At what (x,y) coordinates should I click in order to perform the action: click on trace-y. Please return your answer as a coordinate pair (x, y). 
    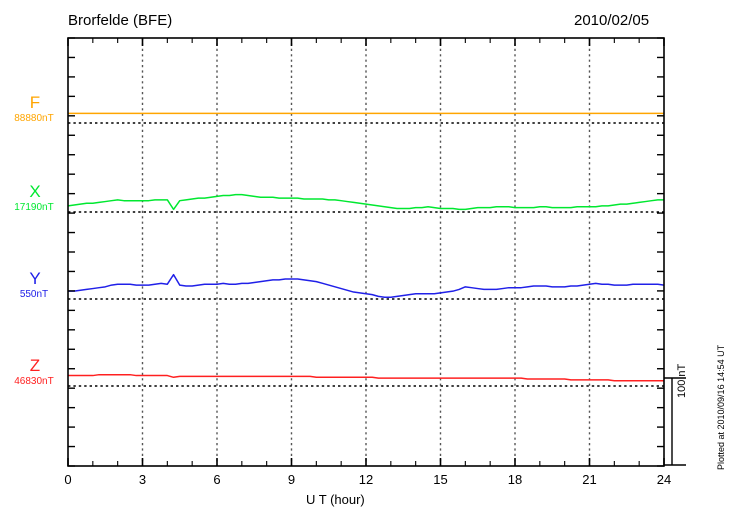
    Looking at the image, I should click on (366, 286).